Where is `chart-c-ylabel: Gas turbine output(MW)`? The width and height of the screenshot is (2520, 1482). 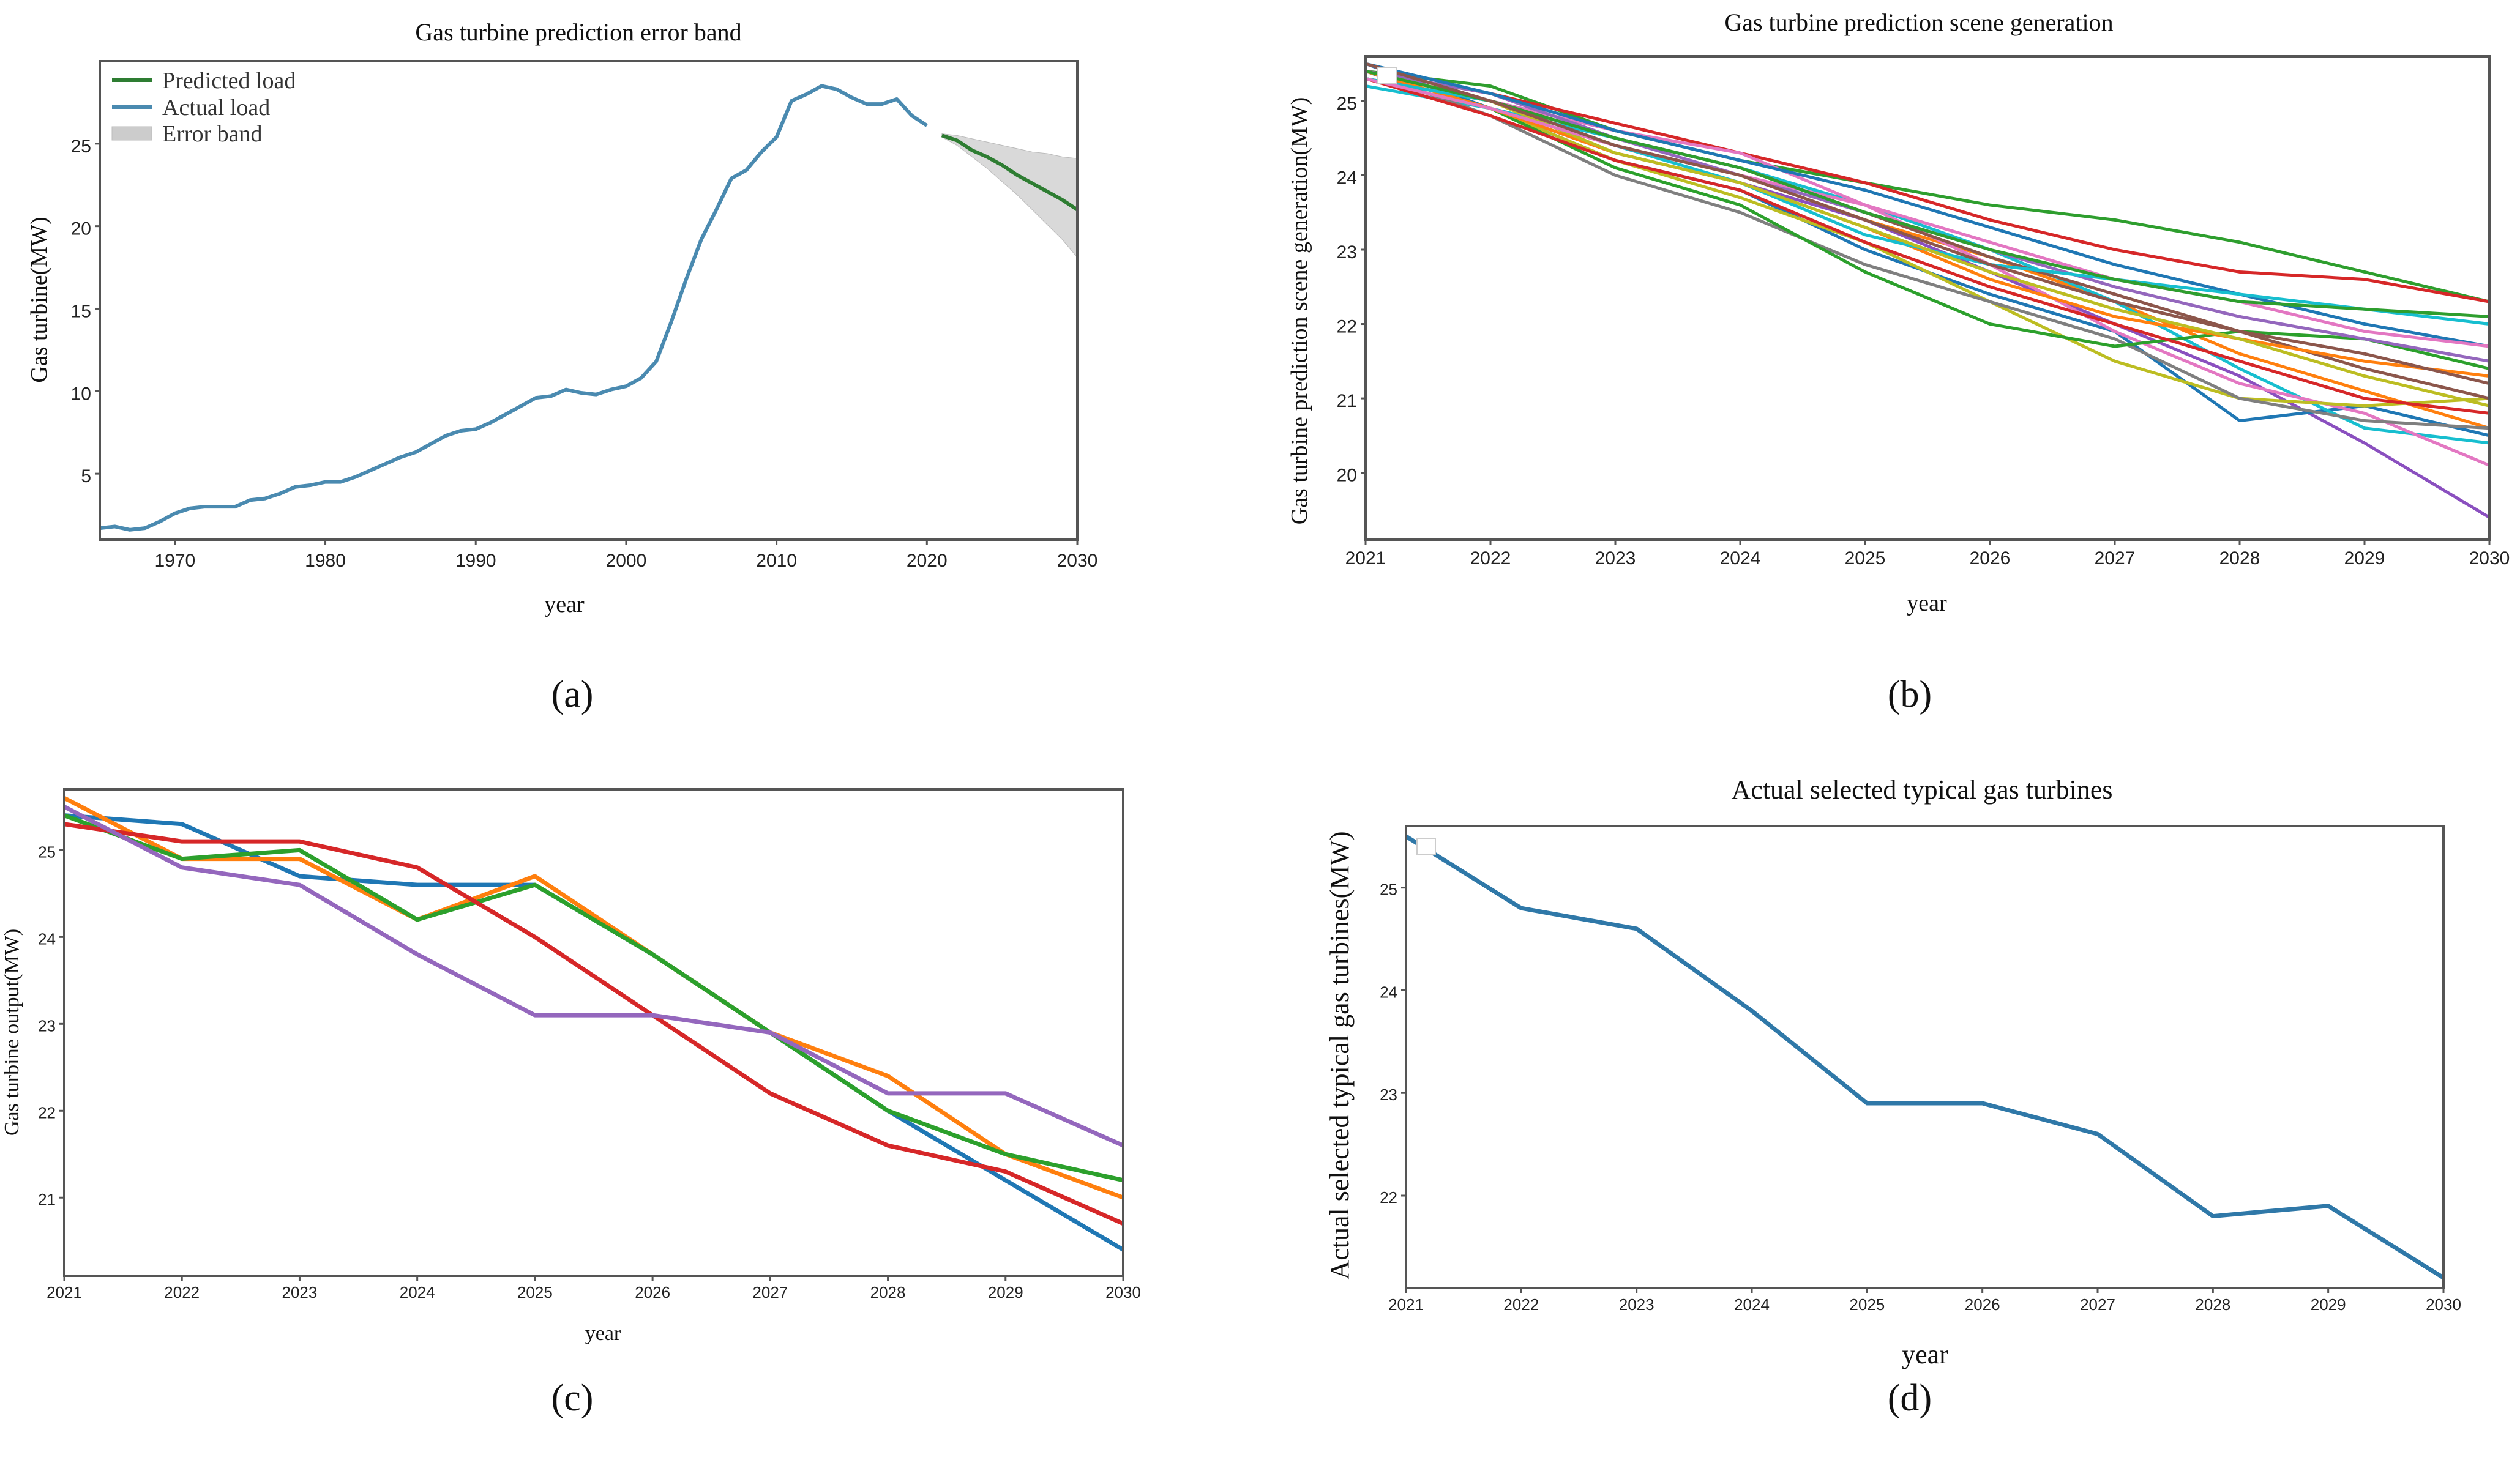
chart-c-ylabel: Gas turbine output(MW) is located at coordinates (12, 1032).